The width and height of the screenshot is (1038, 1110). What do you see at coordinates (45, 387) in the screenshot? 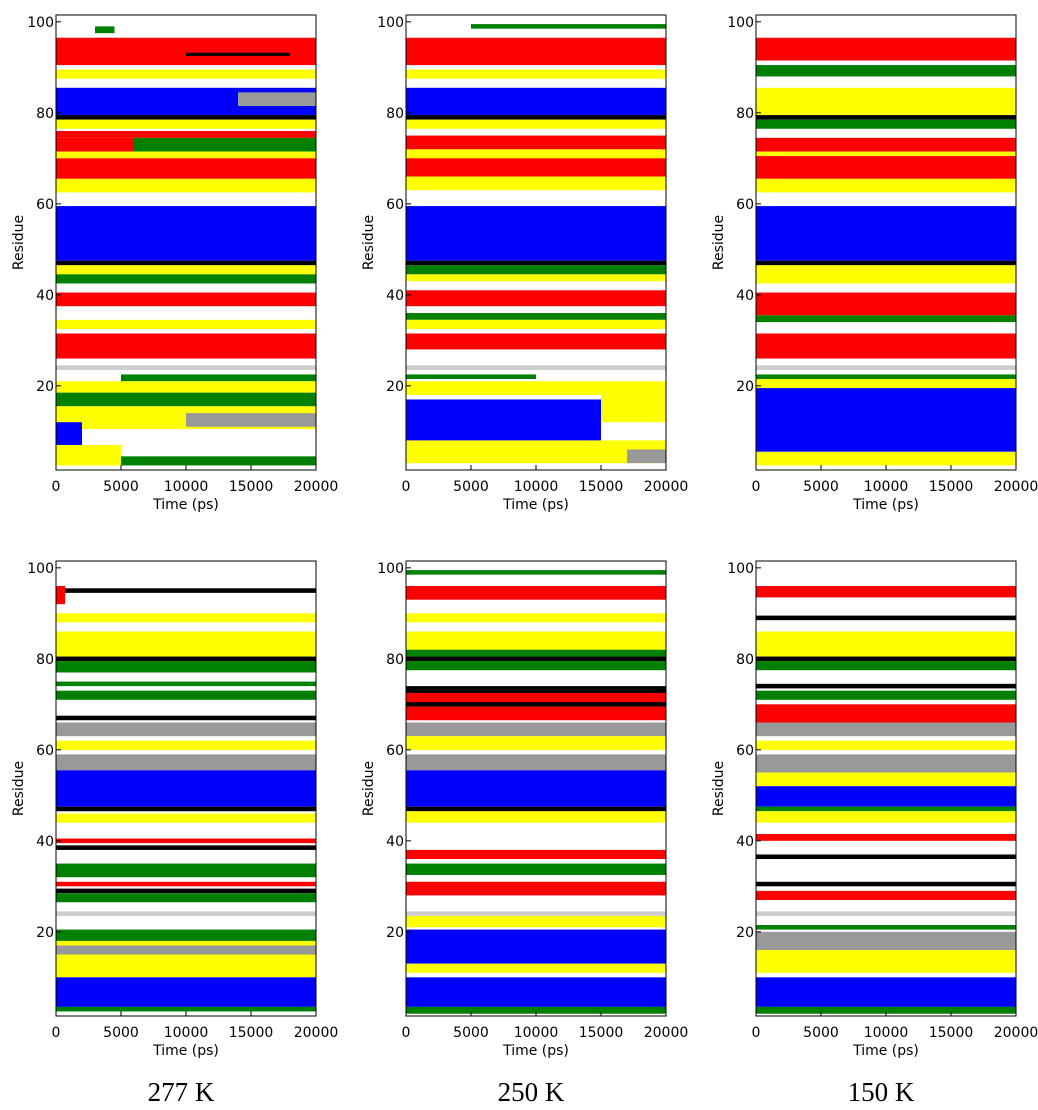
I see `y-tick-label: 20` at bounding box center [45, 387].